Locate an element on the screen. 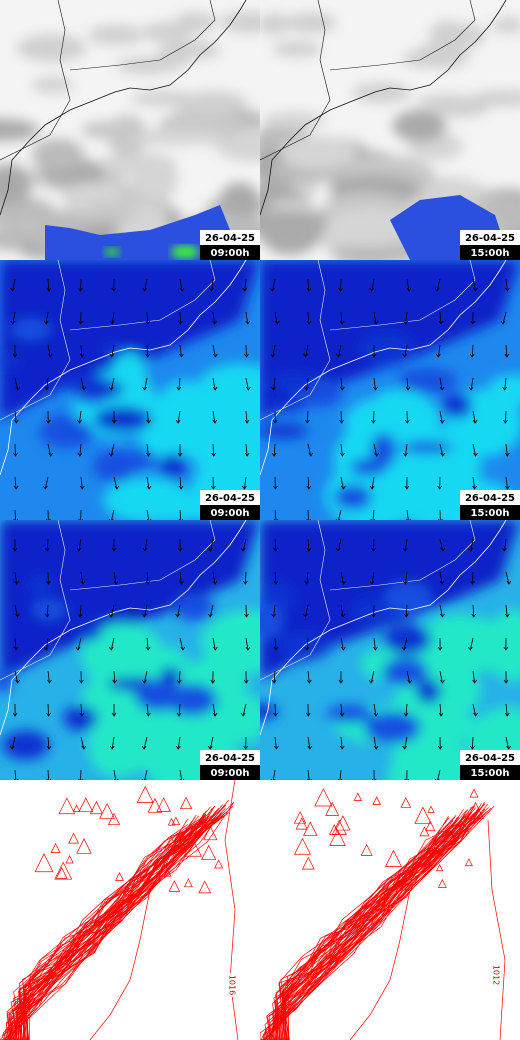 This screenshot has height=1040, width=520. field is located at coordinates (390, 390).